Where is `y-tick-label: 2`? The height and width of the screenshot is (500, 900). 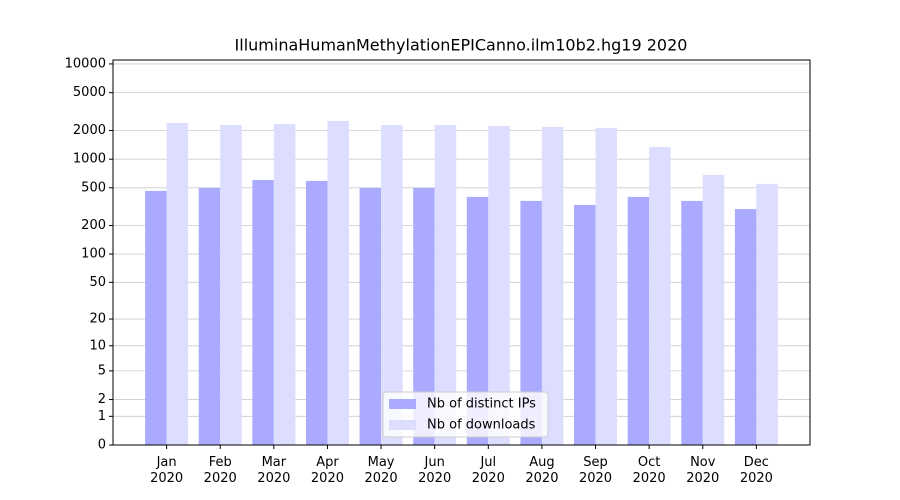 y-tick-label: 2 is located at coordinates (102, 399).